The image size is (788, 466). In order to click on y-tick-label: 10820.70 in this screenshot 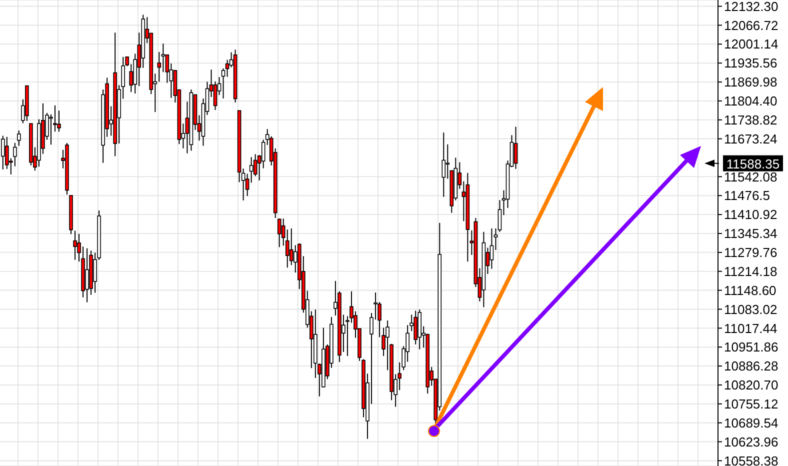, I will do `click(751, 385)`.